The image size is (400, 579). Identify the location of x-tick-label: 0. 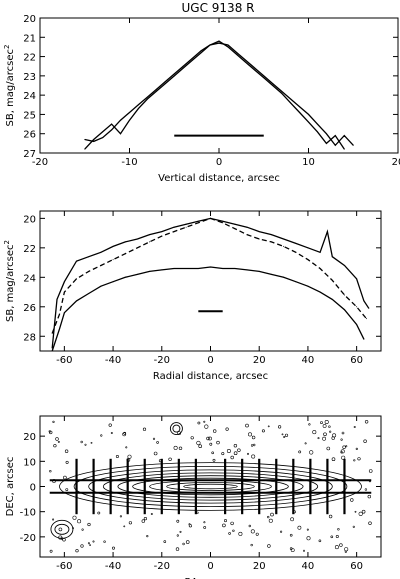
(210, 360).